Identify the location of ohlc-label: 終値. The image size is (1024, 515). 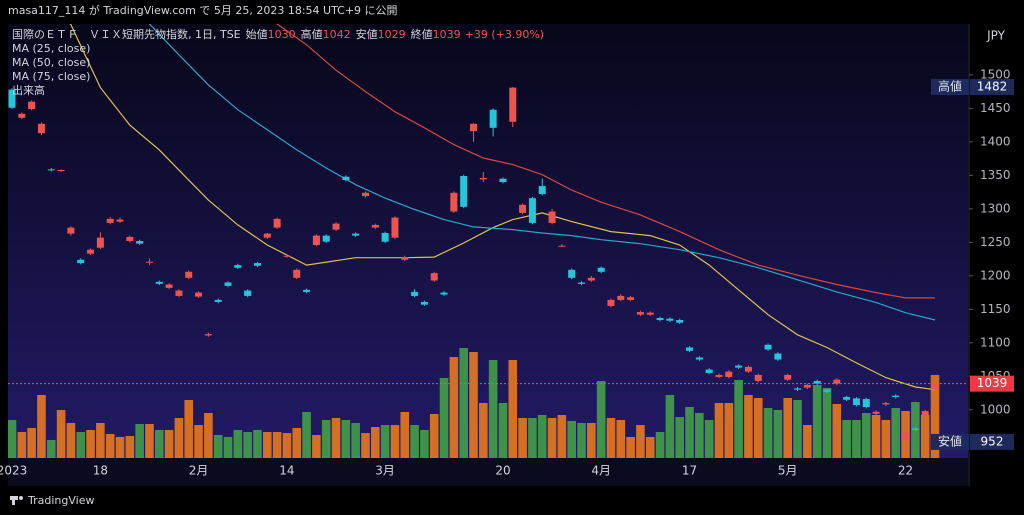
(422, 34).